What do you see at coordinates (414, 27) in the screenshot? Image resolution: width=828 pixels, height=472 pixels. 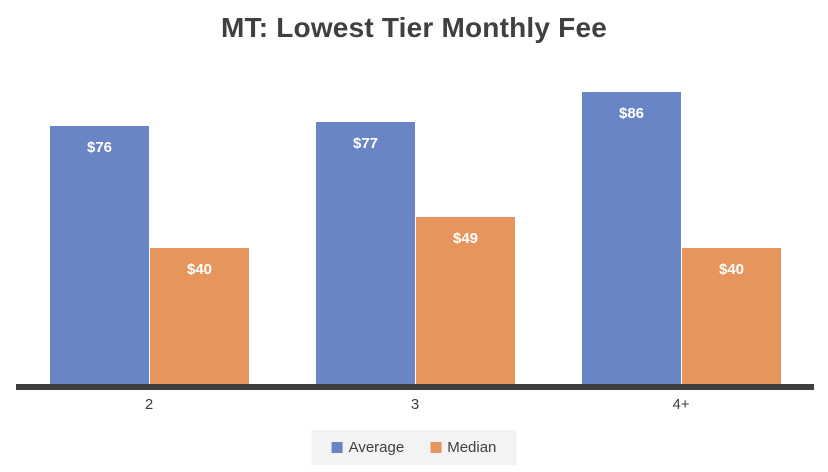 I see `chart-title: MT: Lowest Tier Monthly Fee` at bounding box center [414, 27].